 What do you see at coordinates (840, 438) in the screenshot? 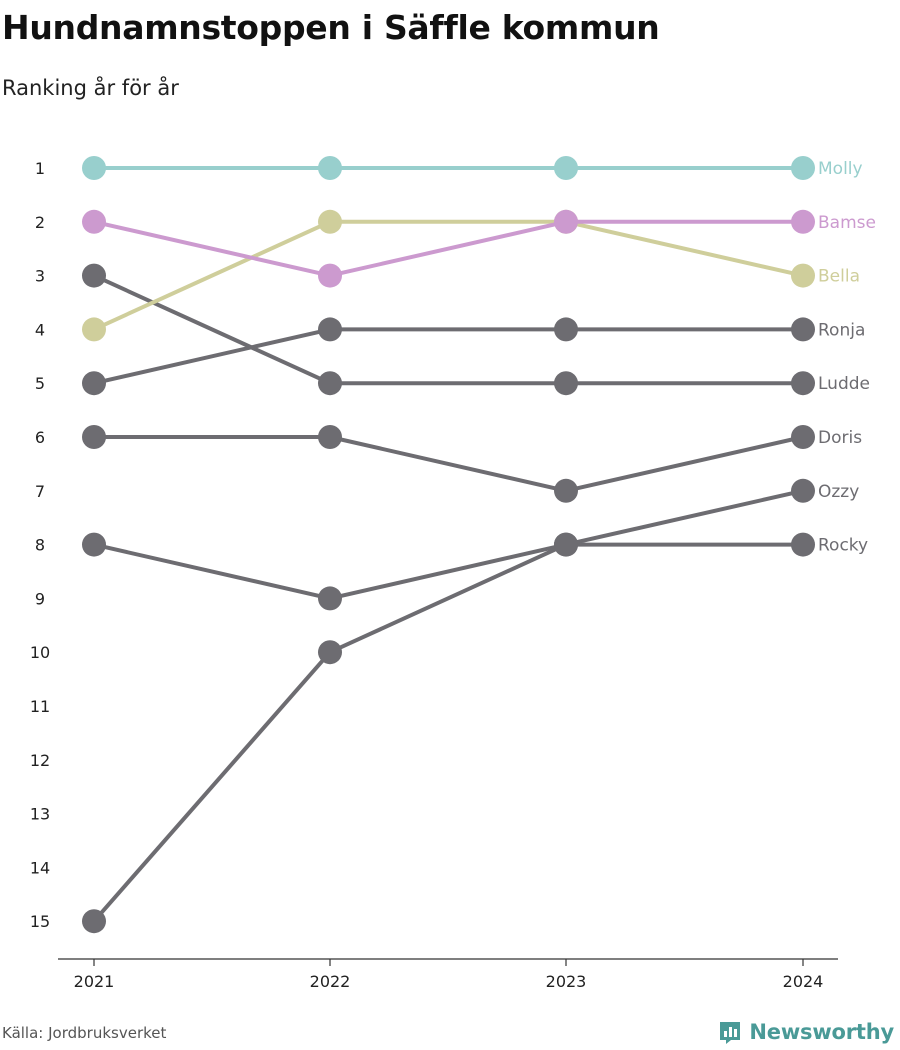
I see `series-label-doris: Doris` at bounding box center [840, 438].